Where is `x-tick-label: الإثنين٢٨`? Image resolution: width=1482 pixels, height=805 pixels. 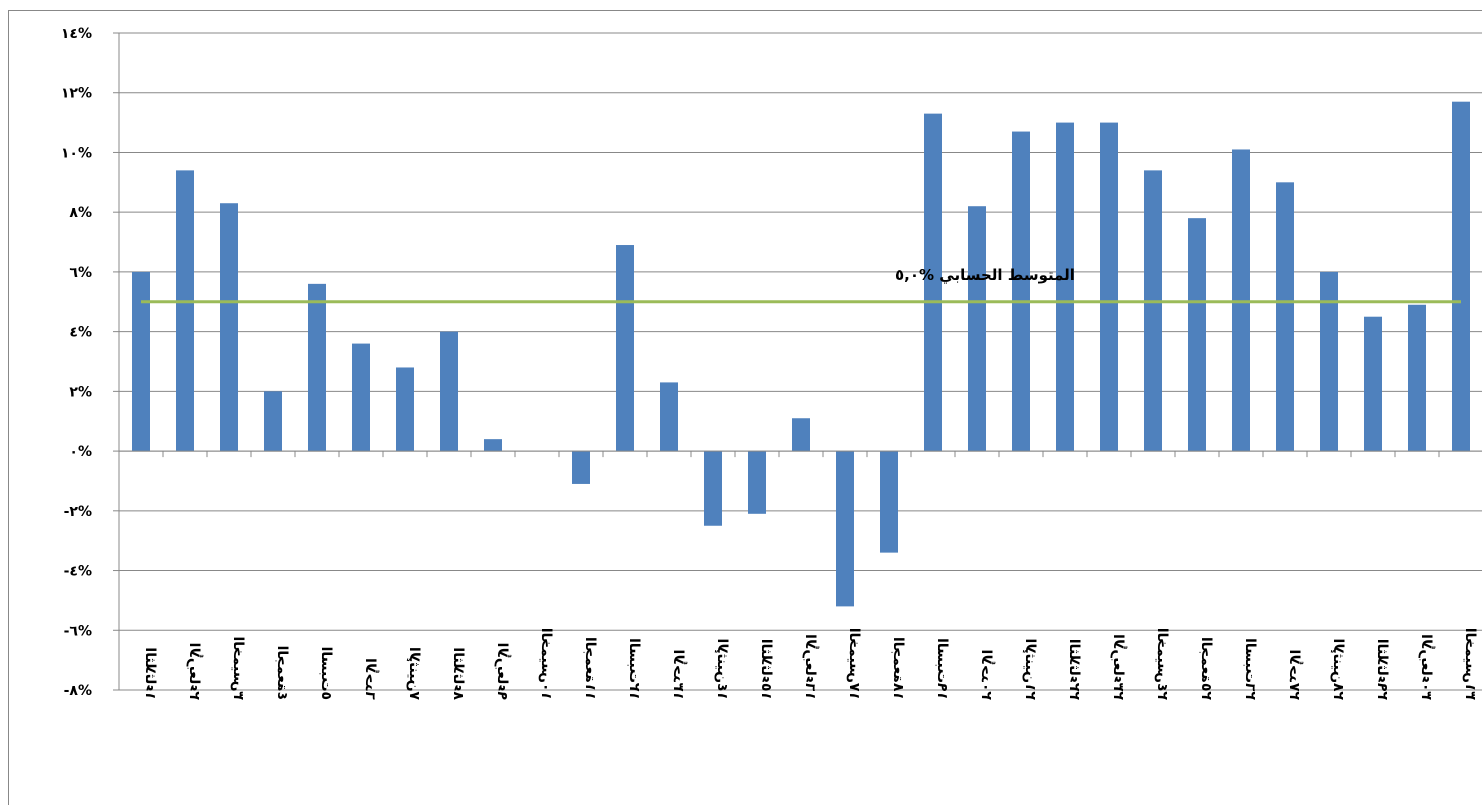 x-tick-label: الإثنين٢٨ is located at coordinates (1338, 669).